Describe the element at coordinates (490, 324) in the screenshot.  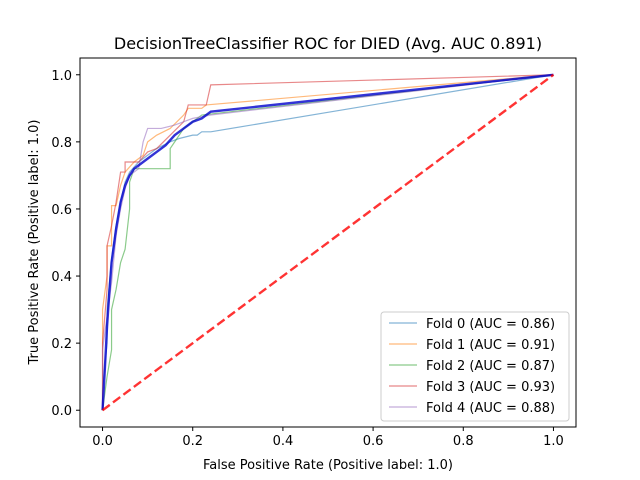
I see `legend-label: Fold 0 (AUC = 0.86)` at that location.